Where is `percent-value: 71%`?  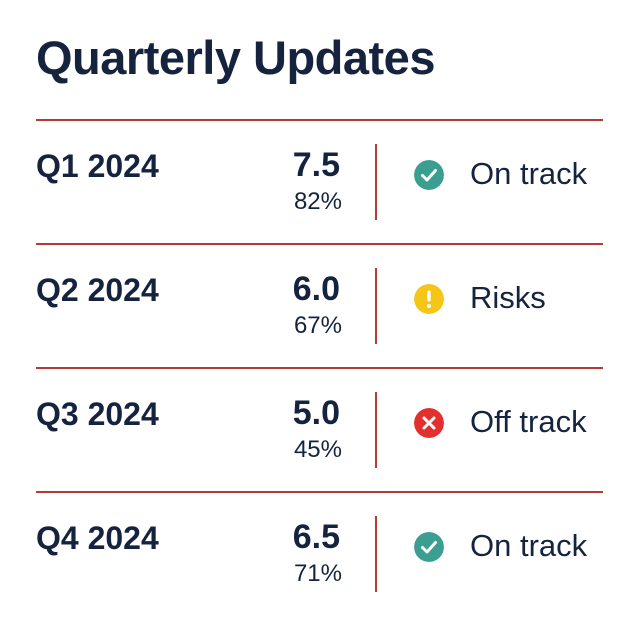 percent-value: 71% is located at coordinates (317, 573).